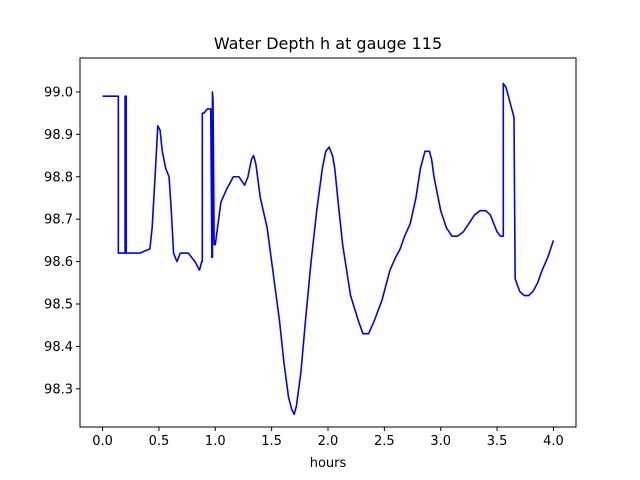 The height and width of the screenshot is (480, 640). What do you see at coordinates (102, 441) in the screenshot?
I see `x-tick-label: 0.0` at bounding box center [102, 441].